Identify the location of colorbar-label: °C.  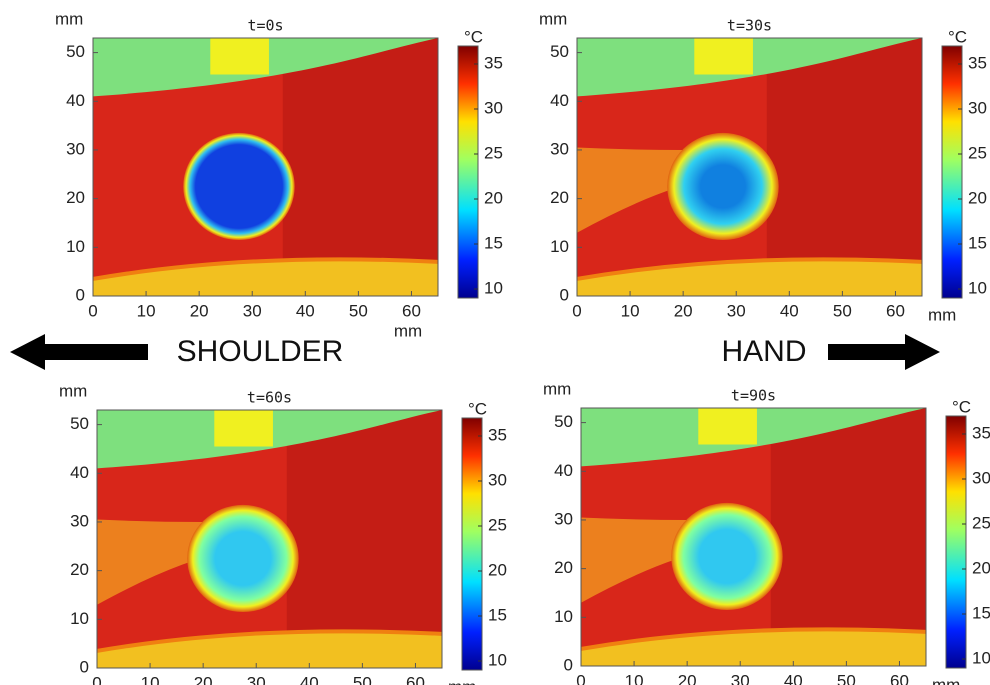
(961, 406).